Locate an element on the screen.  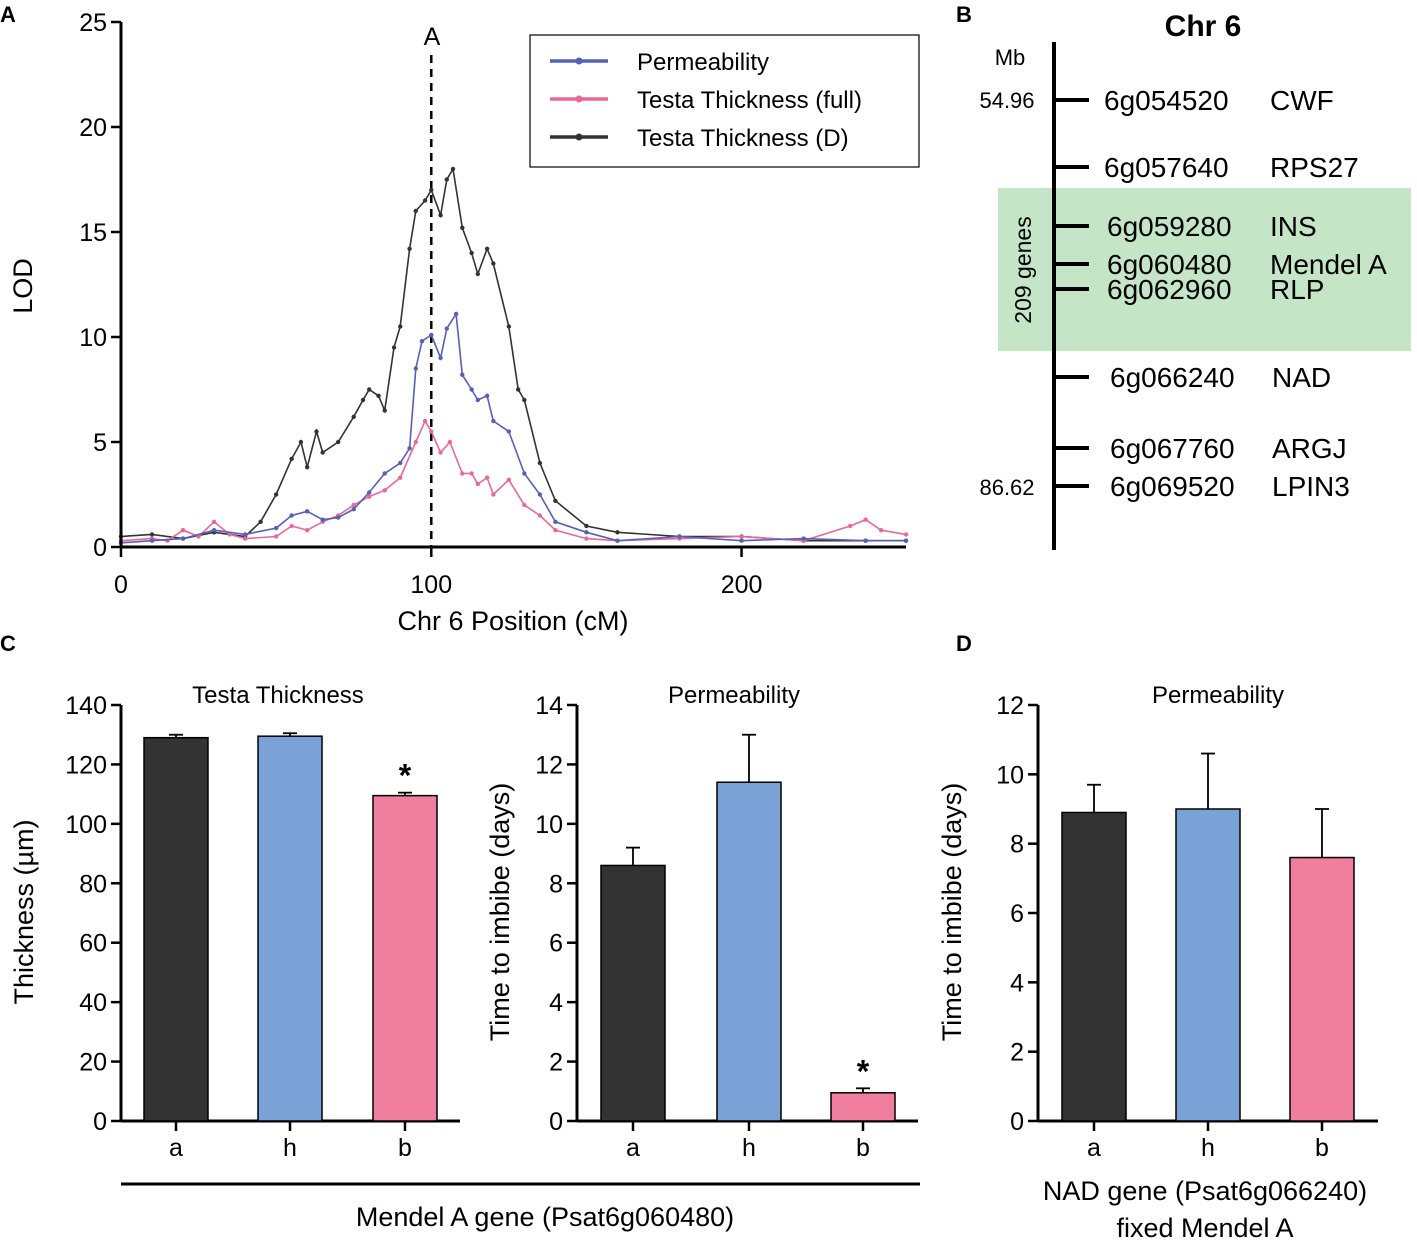
gene-name: Mendel A is located at coordinates (1328, 264).